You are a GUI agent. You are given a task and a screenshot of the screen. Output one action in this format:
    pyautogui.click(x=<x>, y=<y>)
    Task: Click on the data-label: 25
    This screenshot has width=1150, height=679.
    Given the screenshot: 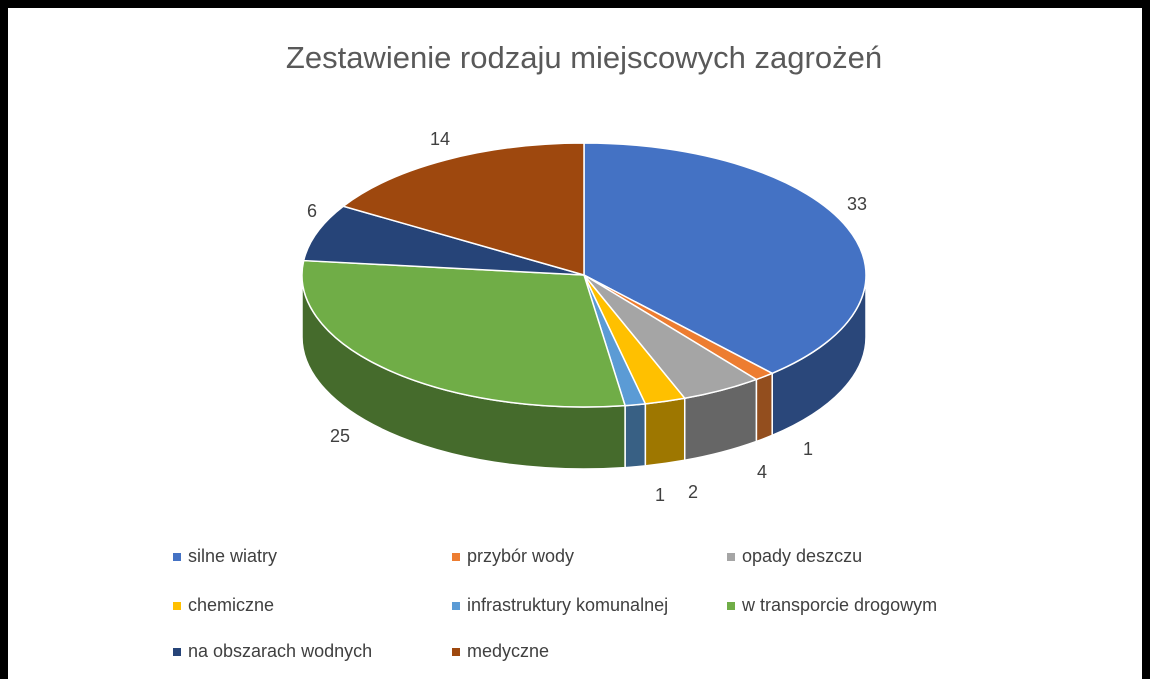 What is the action you would take?
    pyautogui.click(x=340, y=436)
    